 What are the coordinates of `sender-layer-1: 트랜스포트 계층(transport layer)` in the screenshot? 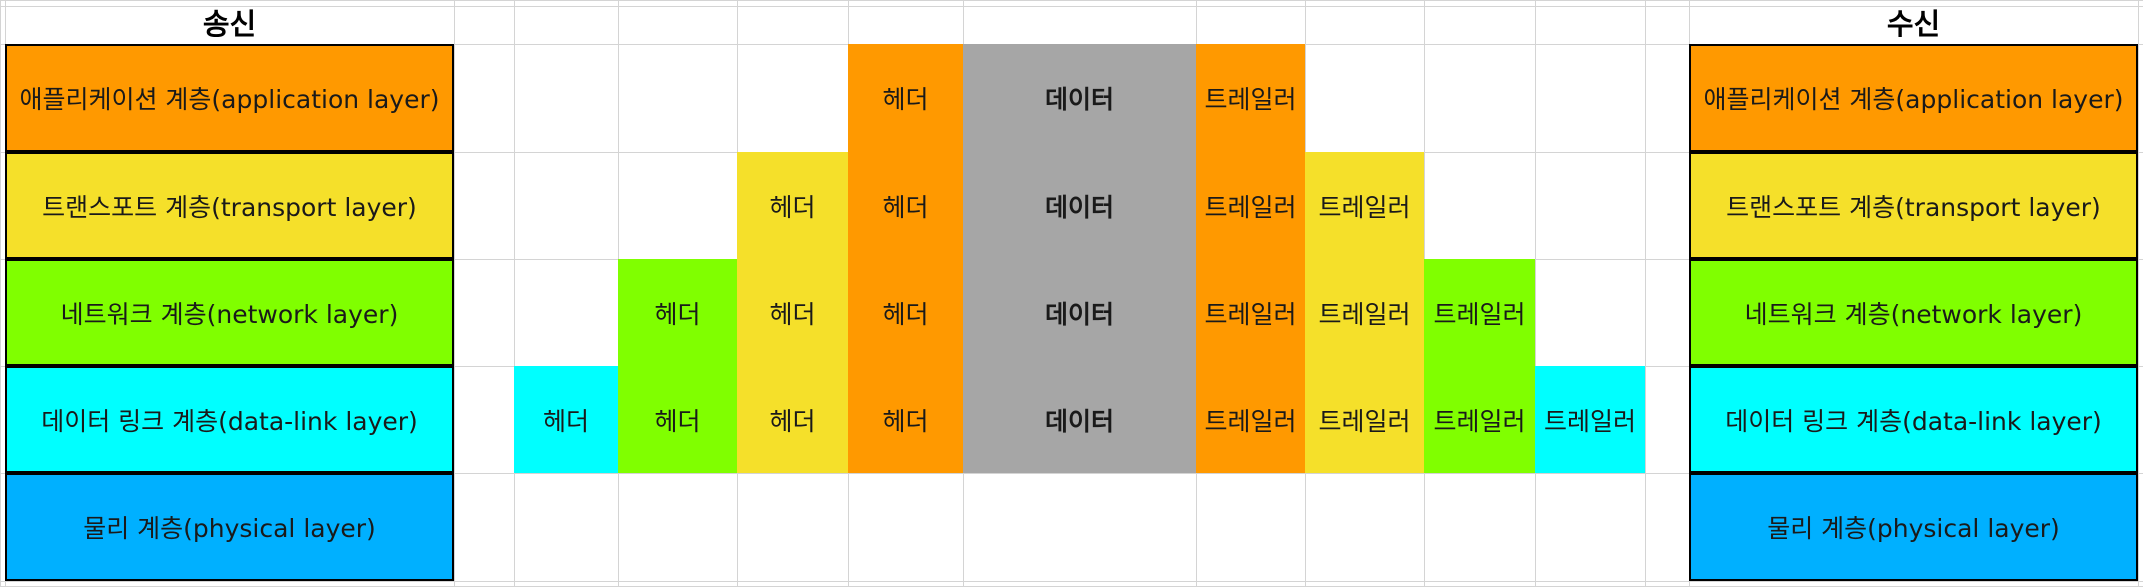 It's located at (229, 205).